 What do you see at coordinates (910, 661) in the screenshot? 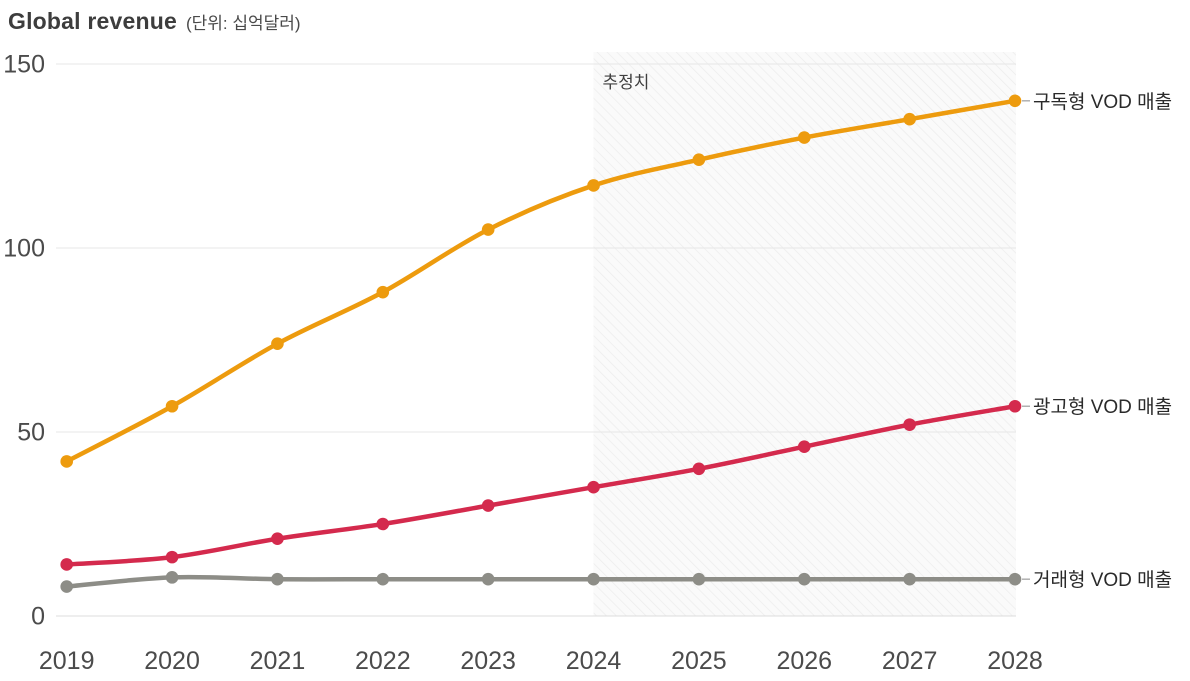
I see `x-axis-tick-label: 2027` at bounding box center [910, 661].